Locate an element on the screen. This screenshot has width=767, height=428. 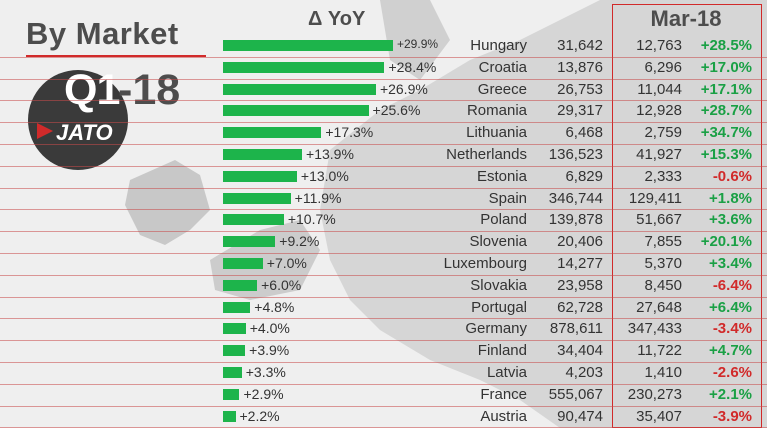
mar-volume: 7,855 is located at coordinates (663, 242).